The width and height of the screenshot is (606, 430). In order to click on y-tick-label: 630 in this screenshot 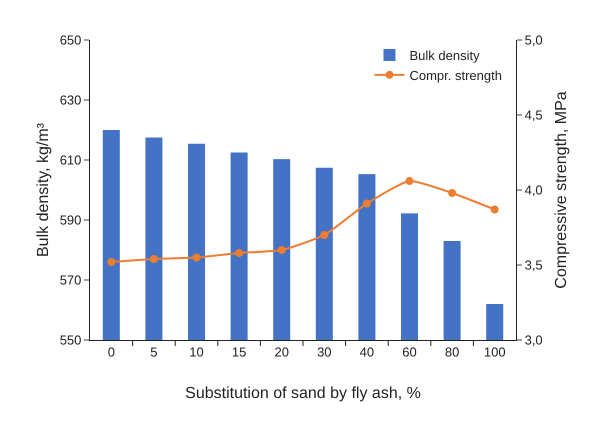, I will do `click(71, 100)`.